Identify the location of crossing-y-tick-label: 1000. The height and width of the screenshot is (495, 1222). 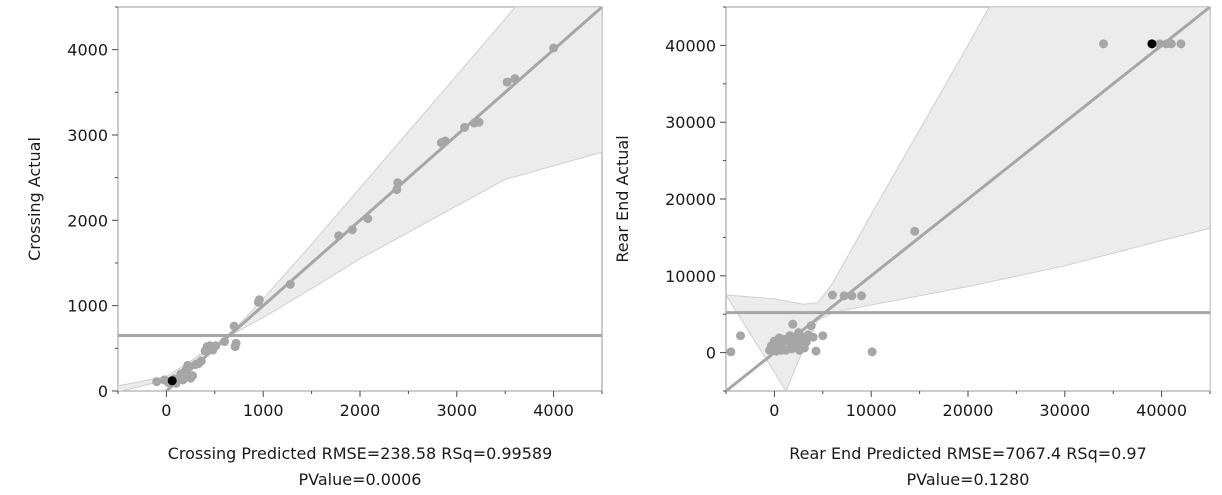
(87, 306).